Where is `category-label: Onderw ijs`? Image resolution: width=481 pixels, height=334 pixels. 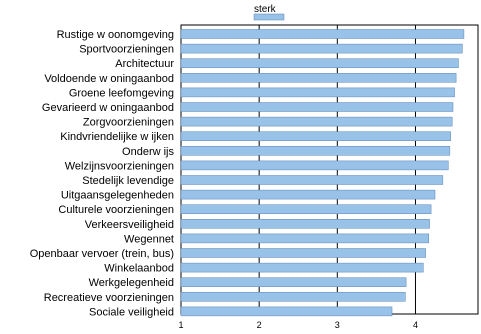
category-label: Onderw ijs is located at coordinates (148, 152).